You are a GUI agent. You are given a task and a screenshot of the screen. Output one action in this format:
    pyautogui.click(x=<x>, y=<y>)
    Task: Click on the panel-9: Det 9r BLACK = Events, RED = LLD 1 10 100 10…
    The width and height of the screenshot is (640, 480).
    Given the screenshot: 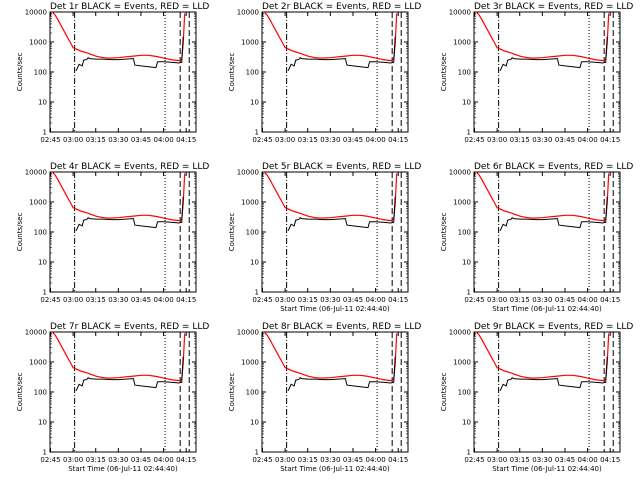 What is the action you would take?
    pyautogui.click(x=536, y=397)
    